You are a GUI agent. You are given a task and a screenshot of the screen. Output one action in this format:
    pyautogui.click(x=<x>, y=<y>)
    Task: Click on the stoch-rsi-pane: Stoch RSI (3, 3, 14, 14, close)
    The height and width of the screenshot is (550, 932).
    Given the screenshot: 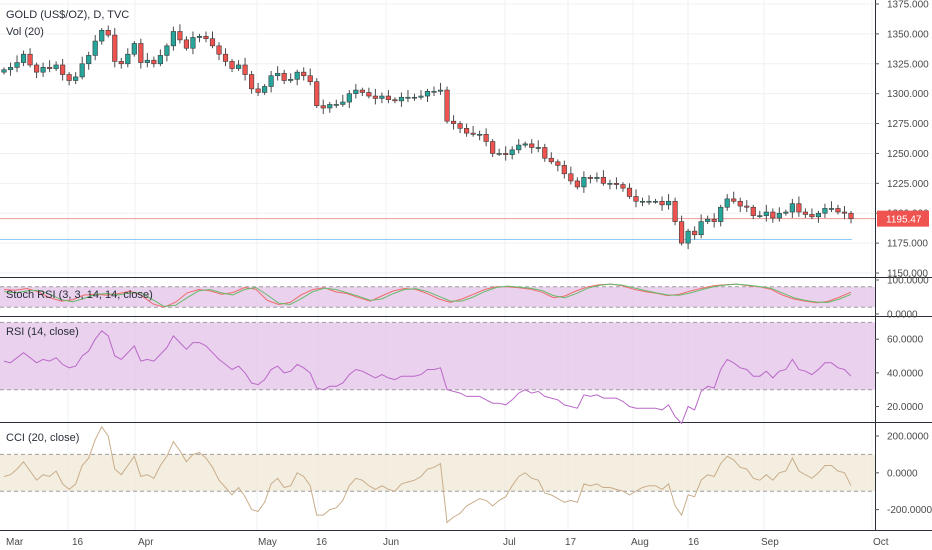 What is the action you would take?
    pyautogui.click(x=437, y=295)
    